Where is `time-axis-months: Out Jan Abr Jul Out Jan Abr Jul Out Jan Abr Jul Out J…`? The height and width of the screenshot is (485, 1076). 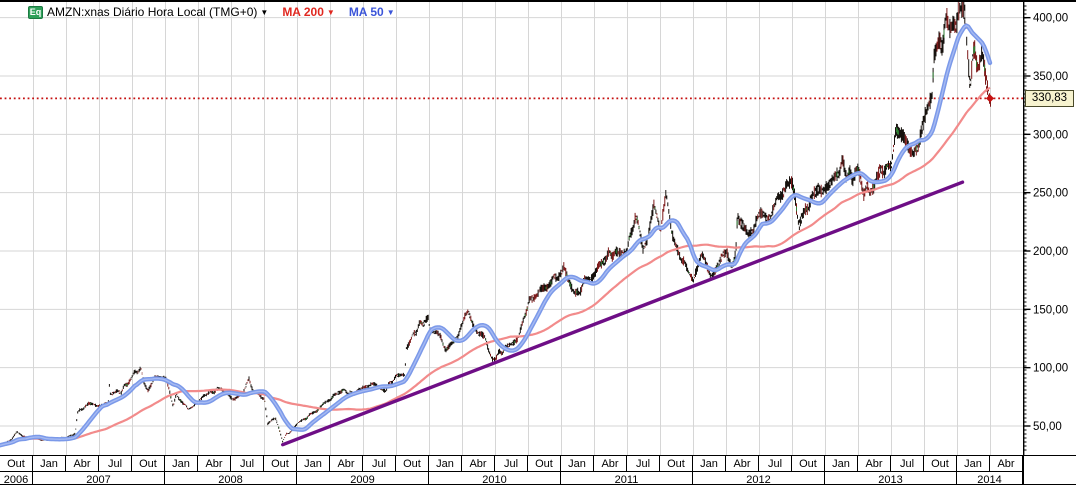 time-axis-months: Out Jan Abr Jul Out Jan Abr Jul Out Jan Abr Jul Out J… is located at coordinates (511, 463).